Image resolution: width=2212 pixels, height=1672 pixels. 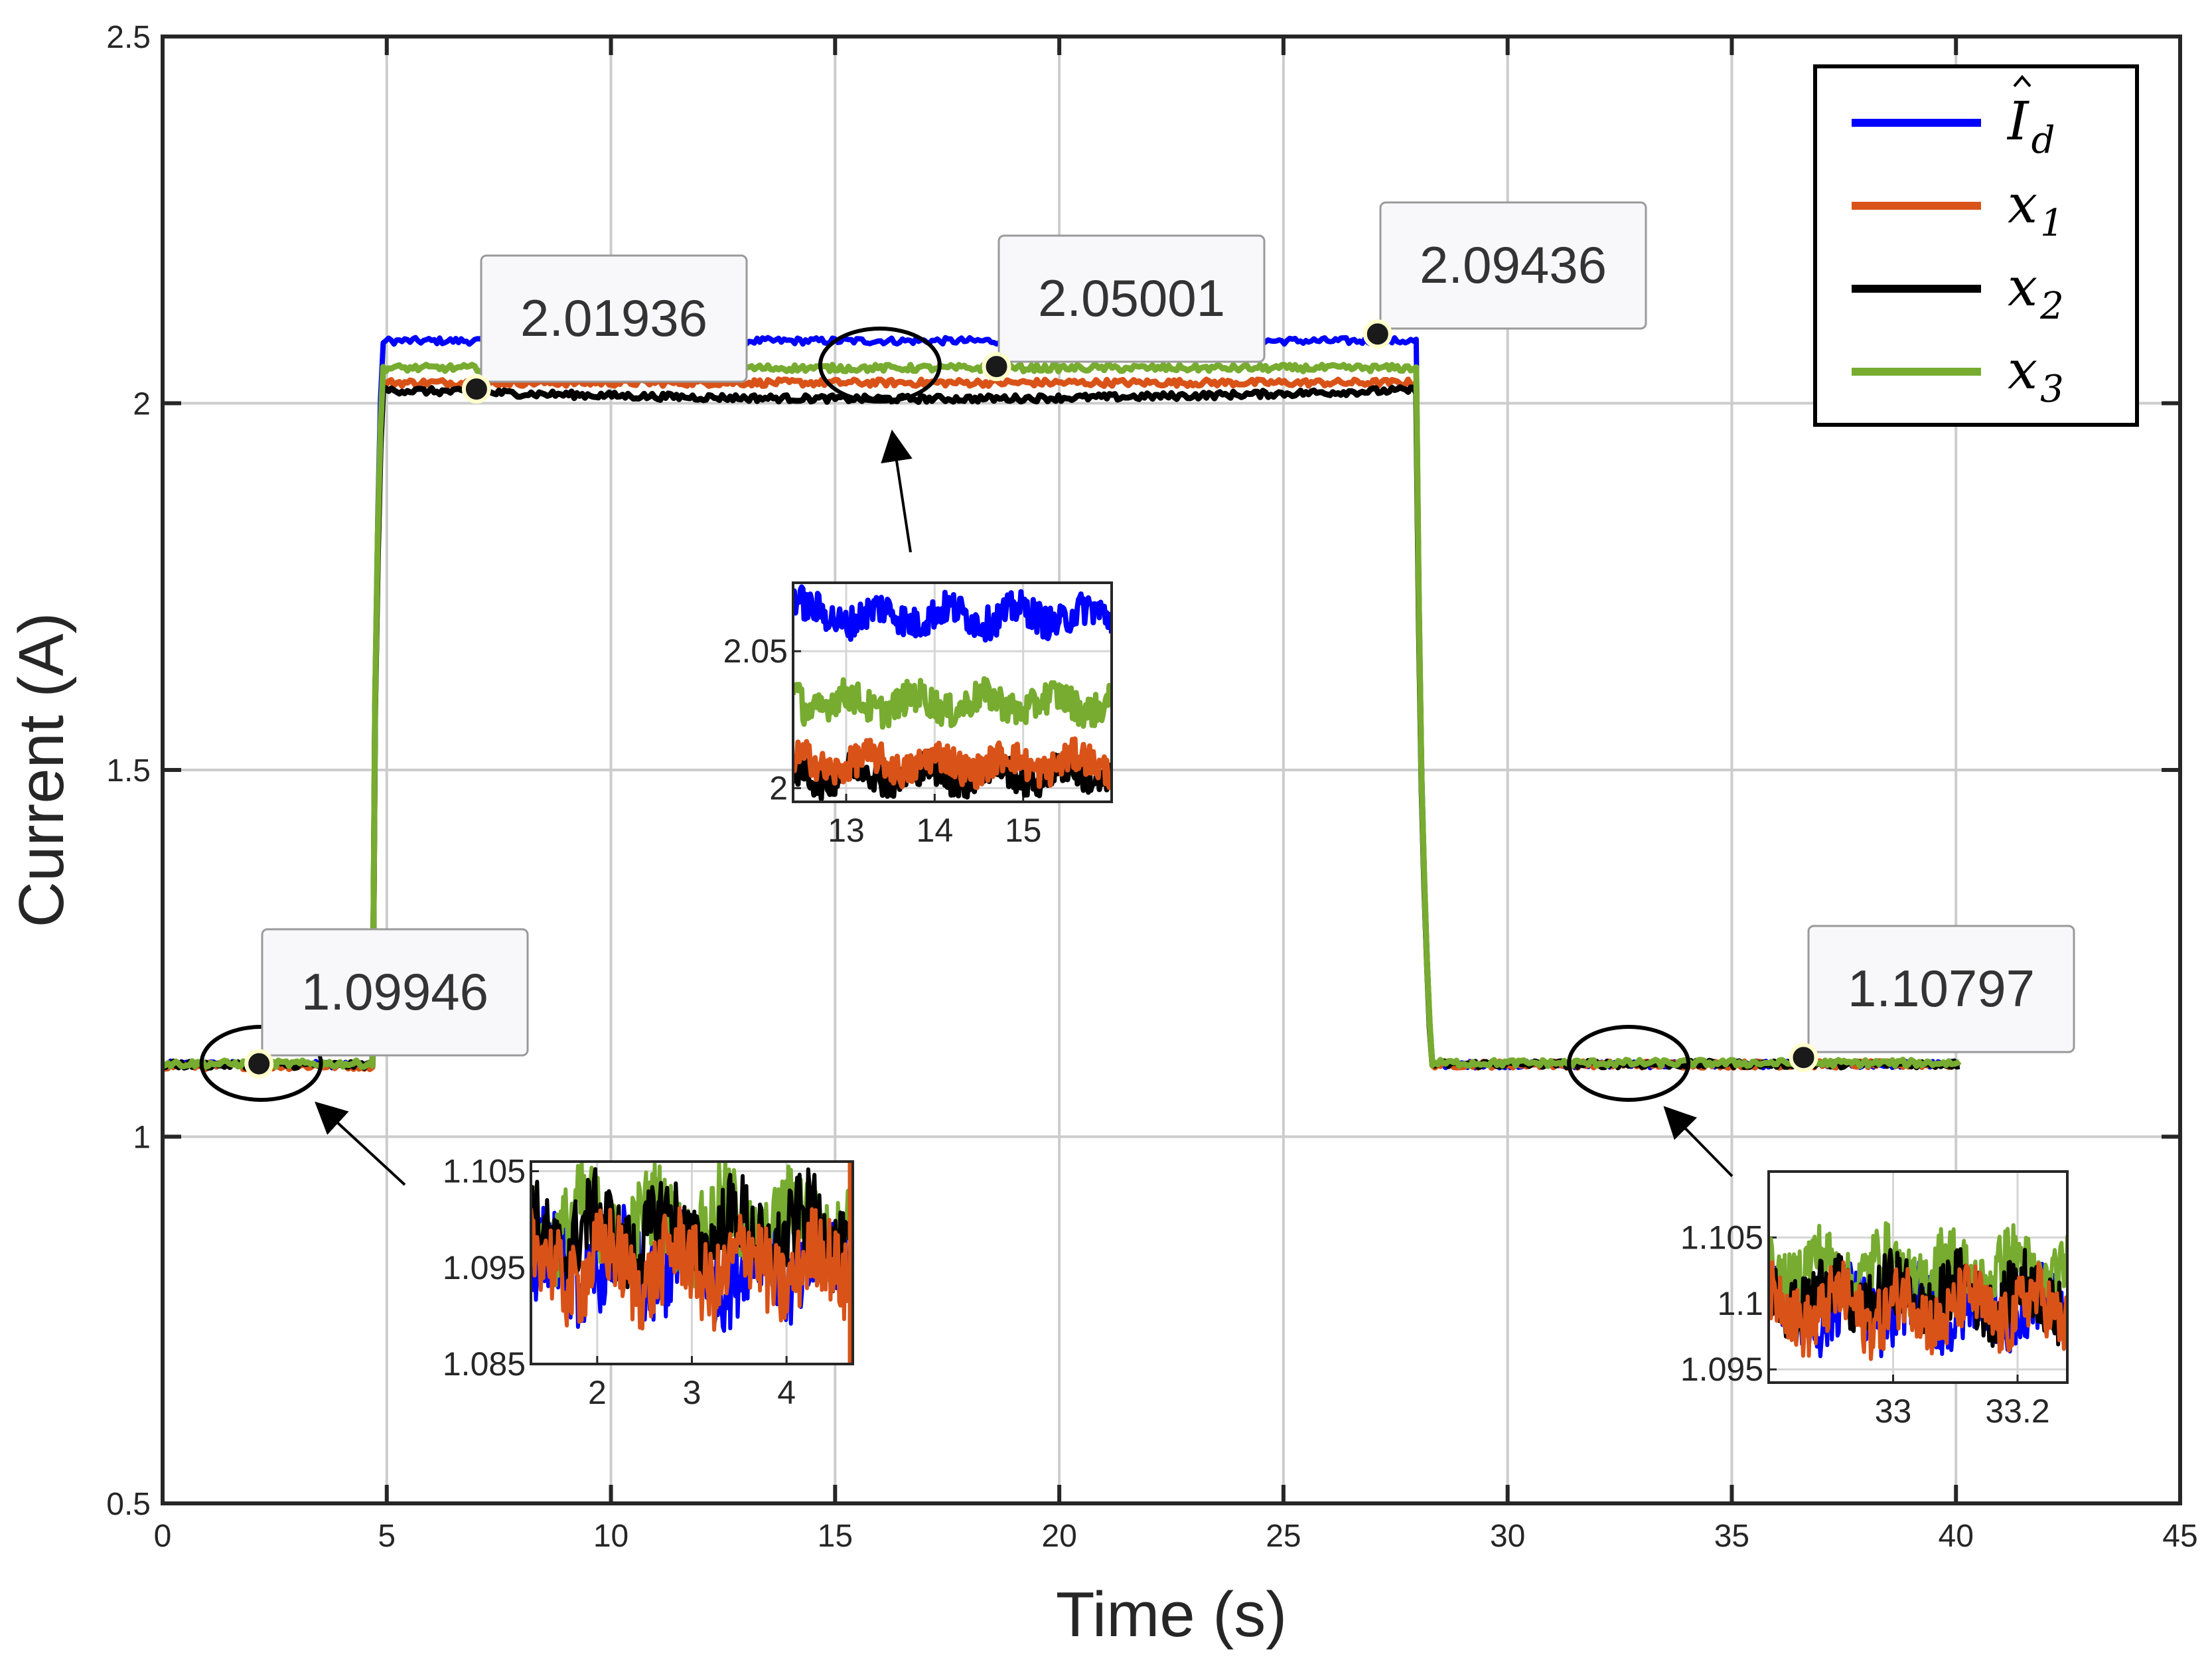 What do you see at coordinates (142, 404) in the screenshot?
I see `y-tick-label: 2` at bounding box center [142, 404].